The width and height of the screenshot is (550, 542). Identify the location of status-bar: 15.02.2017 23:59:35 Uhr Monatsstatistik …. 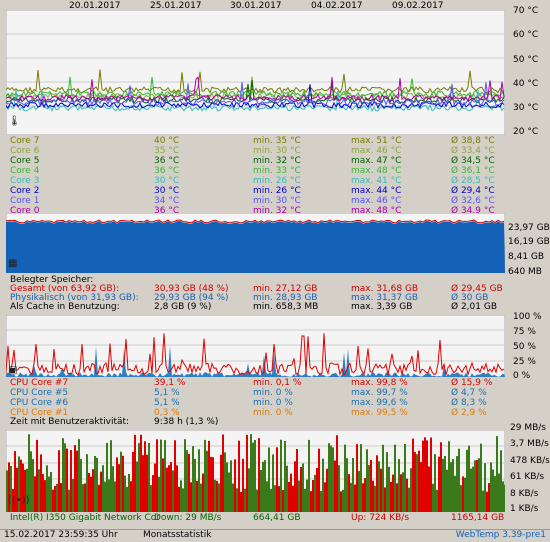
(275, 535).